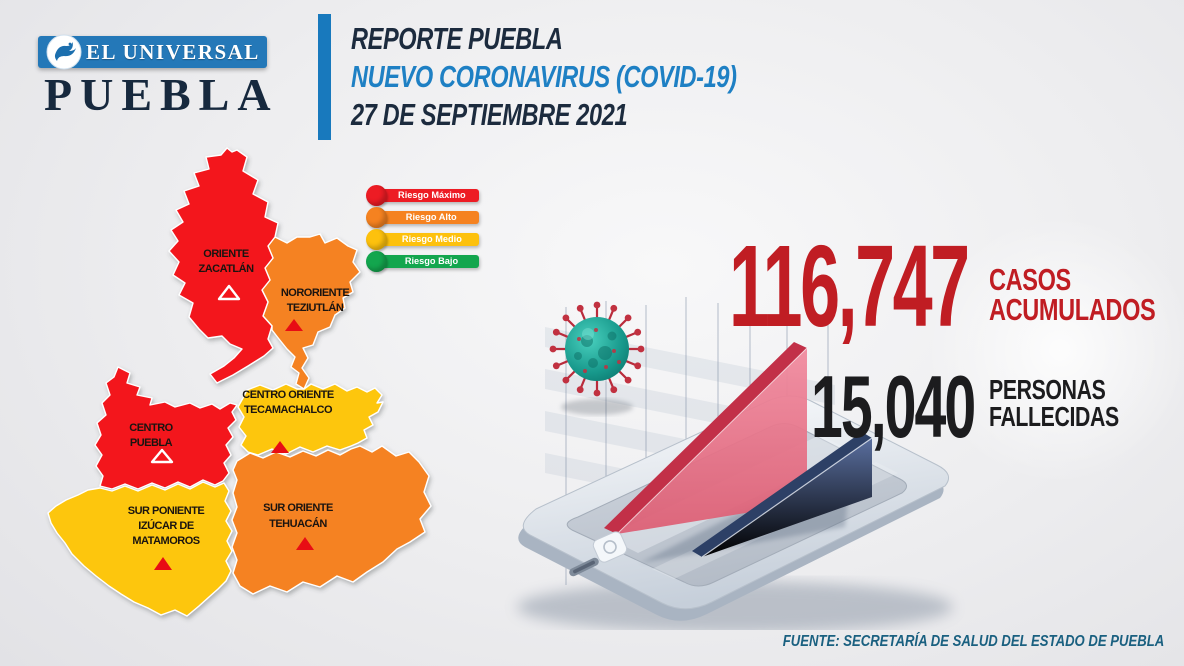 This screenshot has height=666, width=1184. I want to click on report-title-line2: NUEVO CORONAVIRUS (COVID-19), so click(544, 76).